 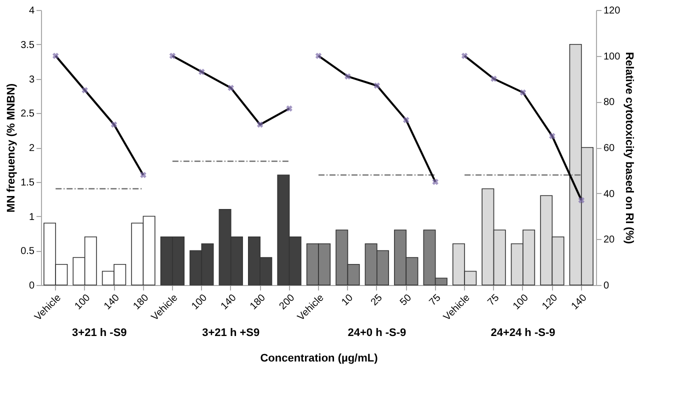 What do you see at coordinates (610, 148) in the screenshot?
I see `y2-tick-label: 60` at bounding box center [610, 148].